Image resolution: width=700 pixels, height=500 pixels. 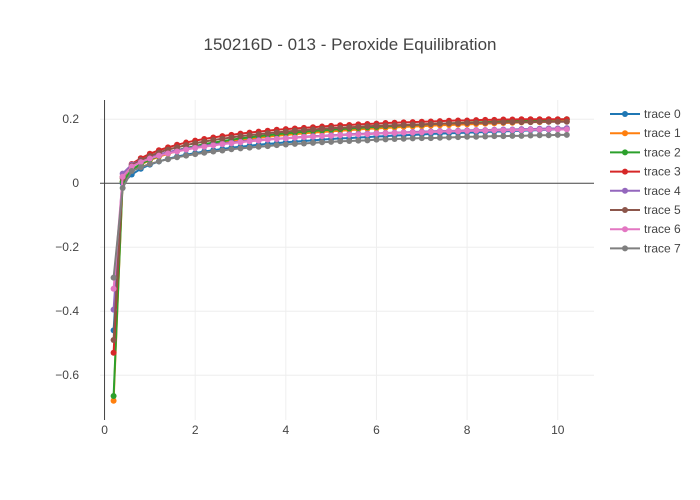 I want to click on x-tick-label: 2, so click(x=195, y=430).